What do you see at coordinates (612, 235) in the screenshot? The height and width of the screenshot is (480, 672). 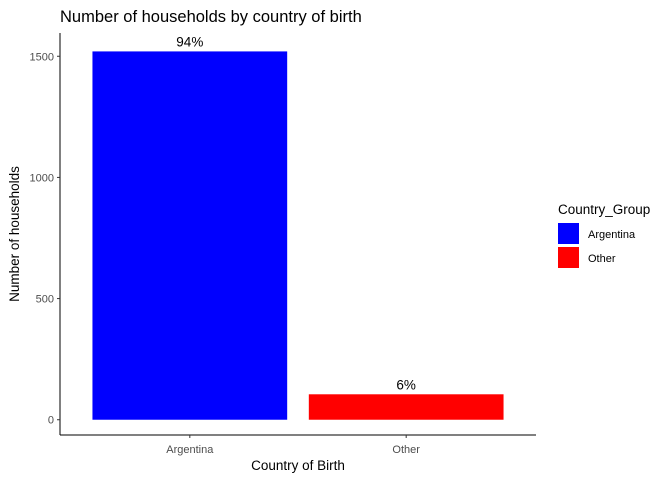 I see `legend-label: Argentina` at bounding box center [612, 235].